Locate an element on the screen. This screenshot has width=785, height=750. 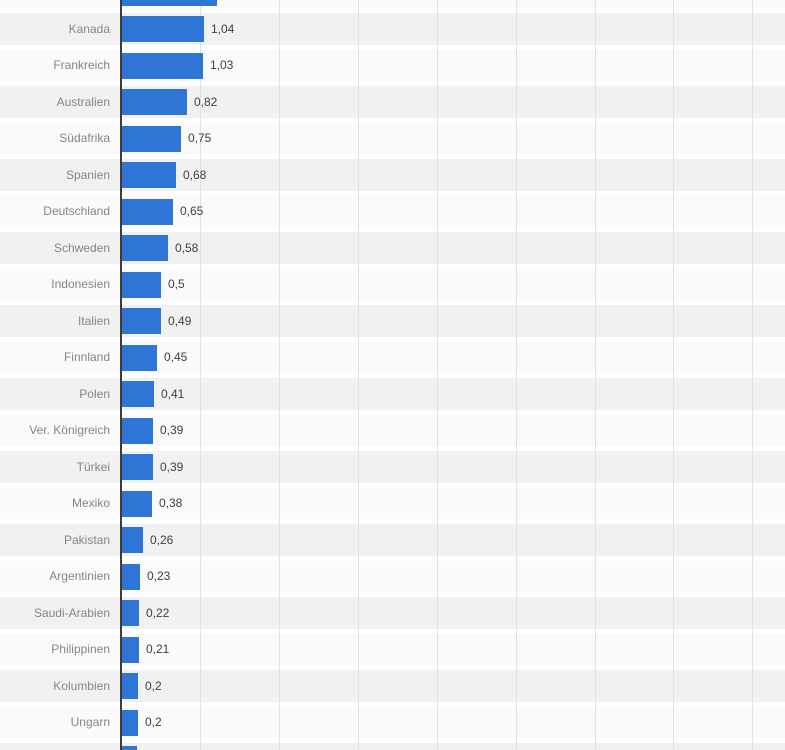
category-label: Ungarn is located at coordinates (90, 722).